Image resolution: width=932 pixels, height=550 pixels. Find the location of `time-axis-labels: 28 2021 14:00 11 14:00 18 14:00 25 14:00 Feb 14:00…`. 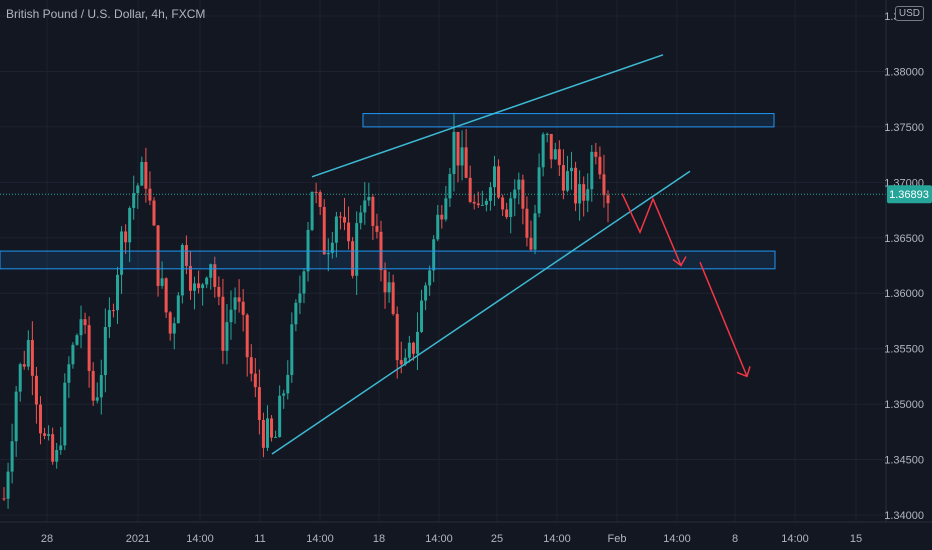

time-axis-labels: 28 2021 14:00 11 14:00 18 14:00 25 14:00 Feb 14:00… is located at coordinates (451, 539).